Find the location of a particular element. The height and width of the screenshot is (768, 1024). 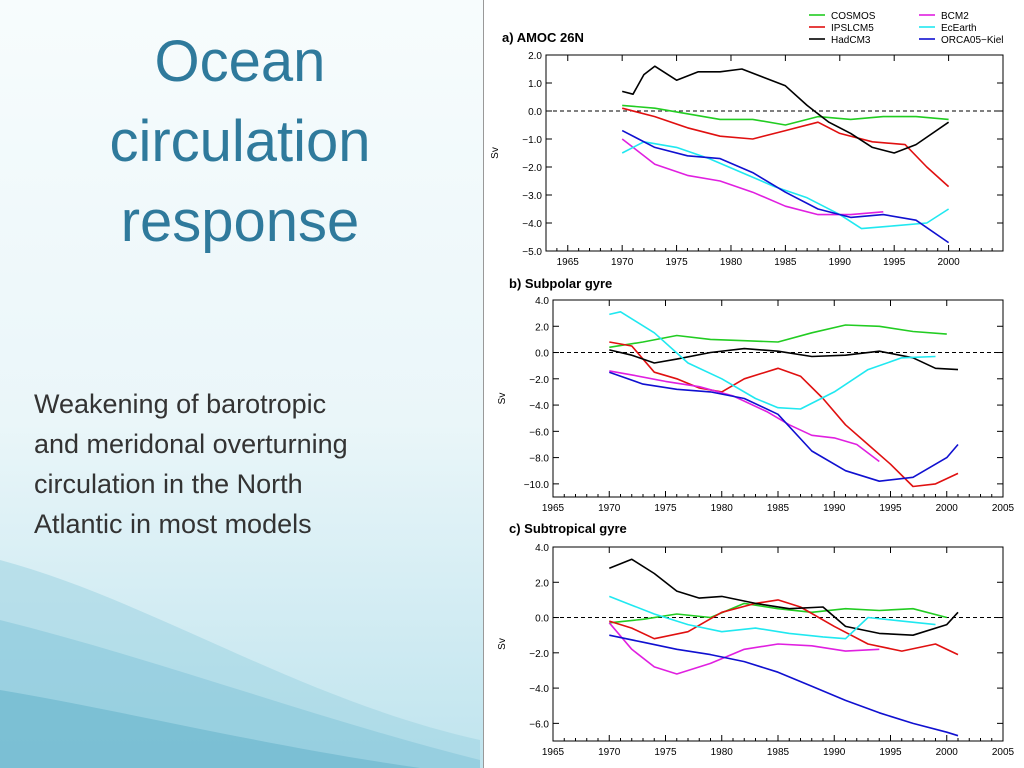

legend-label: IPSLCM5 is located at coordinates (852, 28).